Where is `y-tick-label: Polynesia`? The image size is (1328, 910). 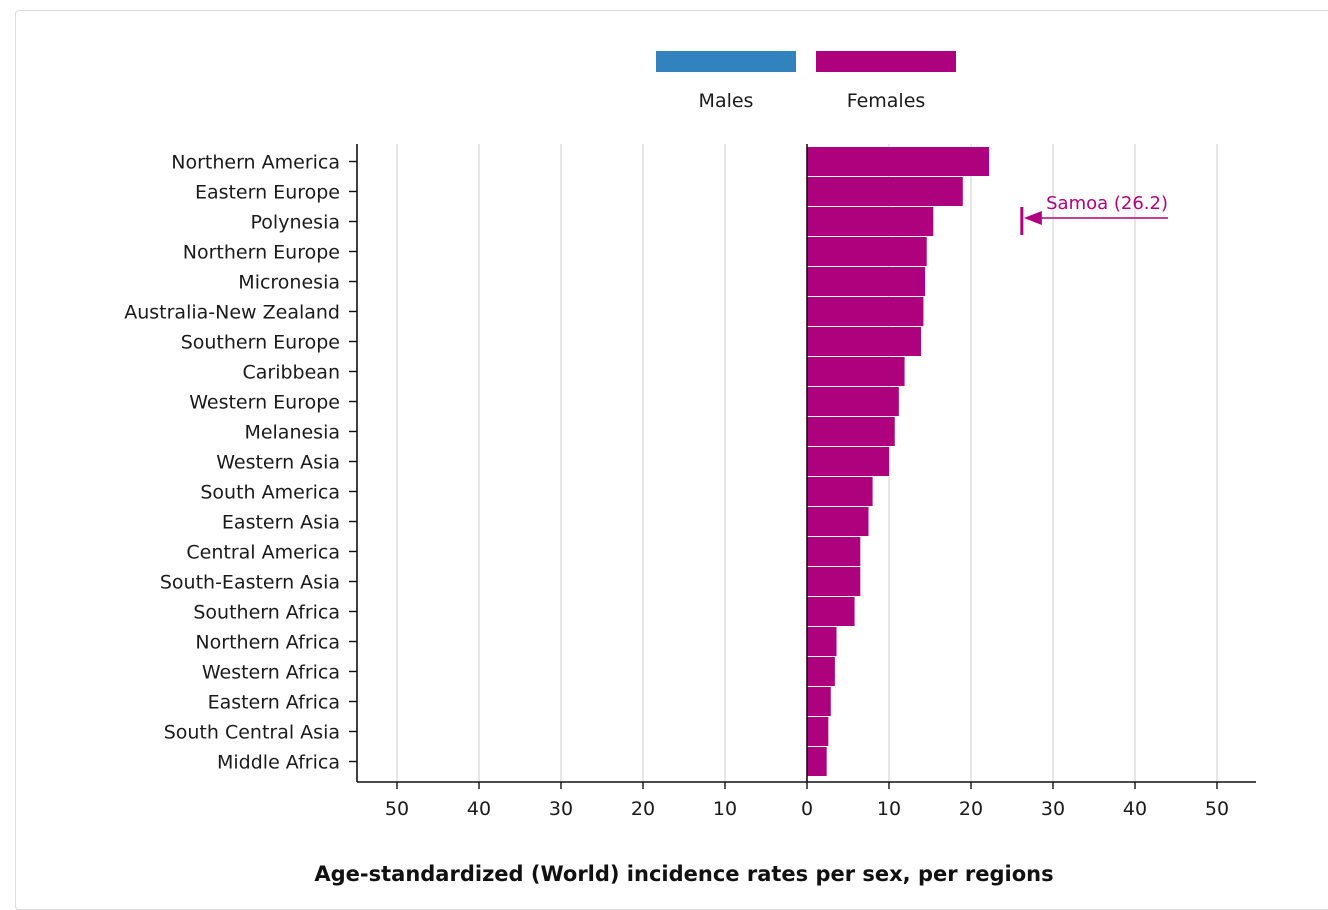 y-tick-label: Polynesia is located at coordinates (295, 223).